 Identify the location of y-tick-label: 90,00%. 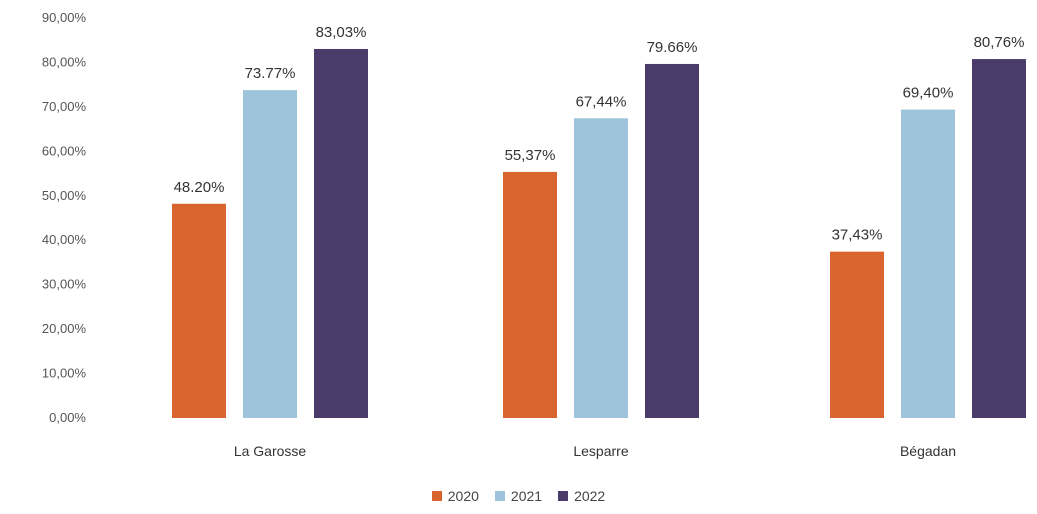
(64, 17).